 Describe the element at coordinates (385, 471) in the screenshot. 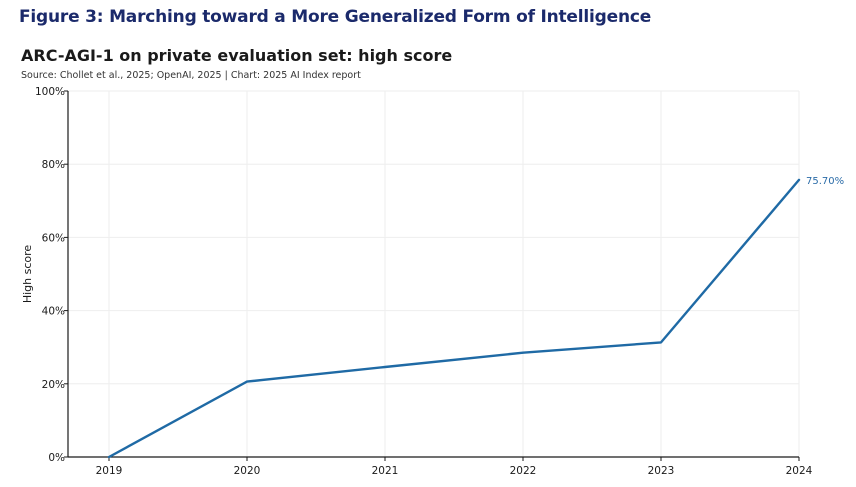

I see `x-tick-label: 2021` at that location.